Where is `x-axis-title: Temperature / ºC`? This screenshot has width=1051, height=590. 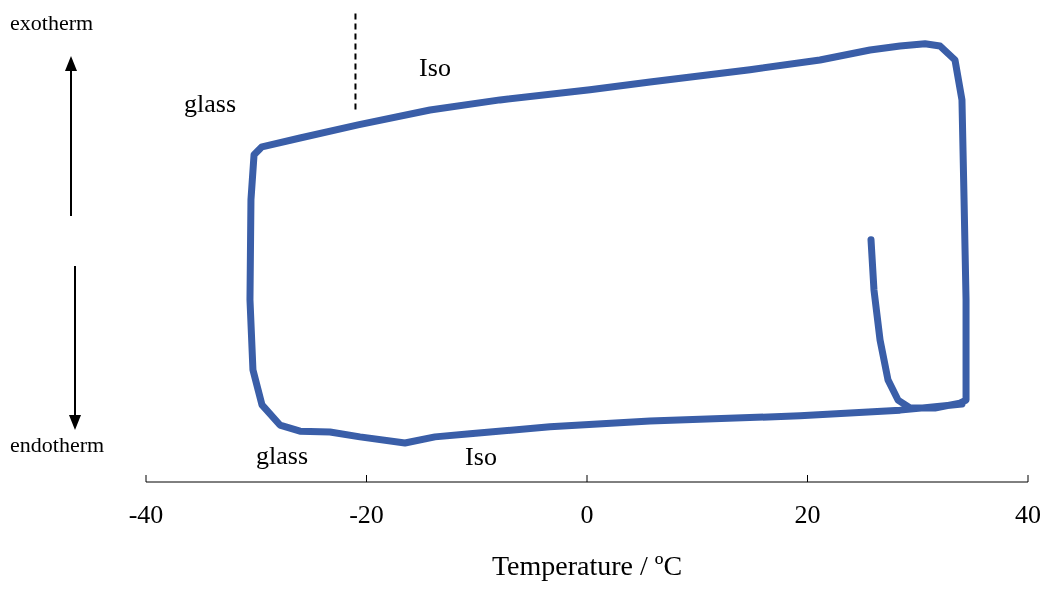 x-axis-title: Temperature / ºC is located at coordinates (587, 566).